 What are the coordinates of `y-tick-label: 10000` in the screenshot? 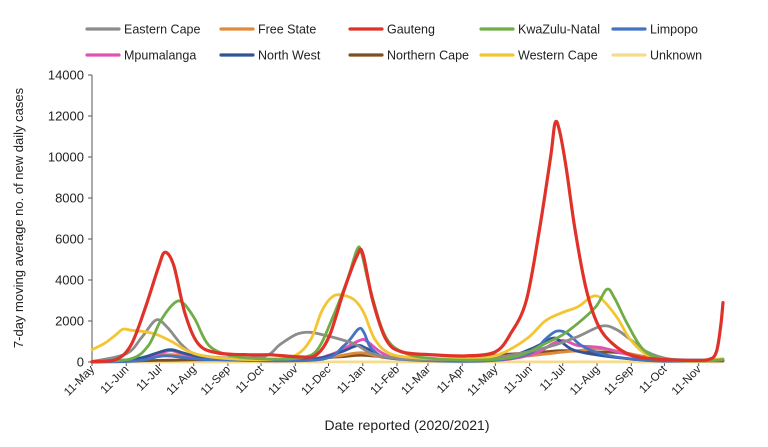 It's located at (66, 157).